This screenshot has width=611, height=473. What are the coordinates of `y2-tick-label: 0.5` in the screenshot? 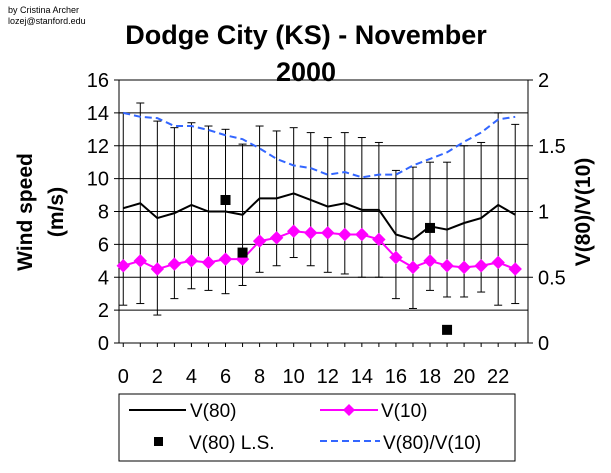 It's located at (552, 278).